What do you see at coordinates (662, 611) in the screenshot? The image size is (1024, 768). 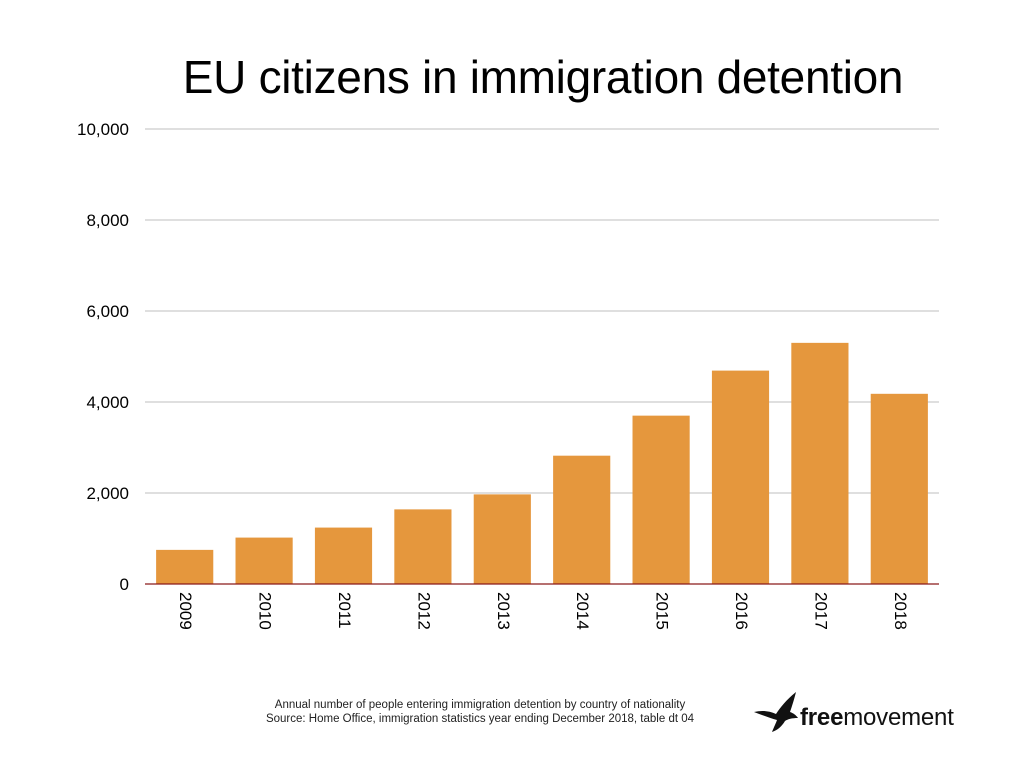 I see `x-tick-label: 2015` at bounding box center [662, 611].